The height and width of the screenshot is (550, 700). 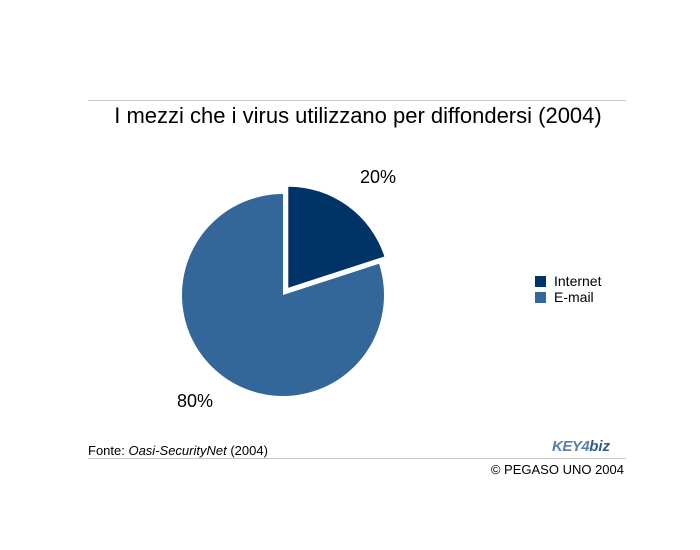 What do you see at coordinates (540, 297) in the screenshot?
I see `legend-swatch-email` at bounding box center [540, 297].